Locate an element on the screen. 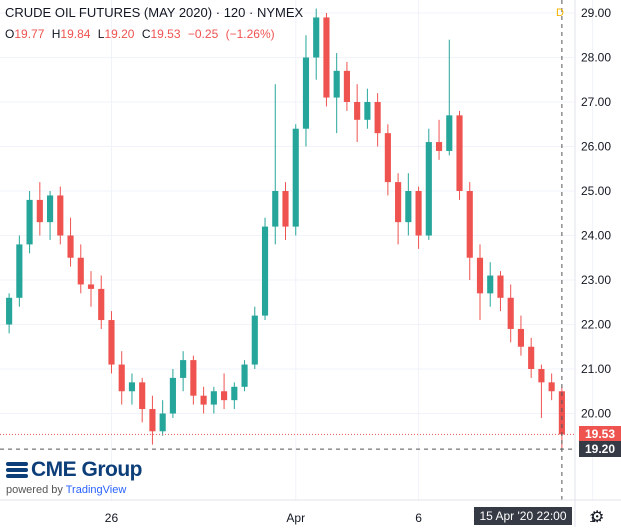 This screenshot has height=532, width=621. crosshair-time-label: 15 Apr '20 22:00 is located at coordinates (523, 516).